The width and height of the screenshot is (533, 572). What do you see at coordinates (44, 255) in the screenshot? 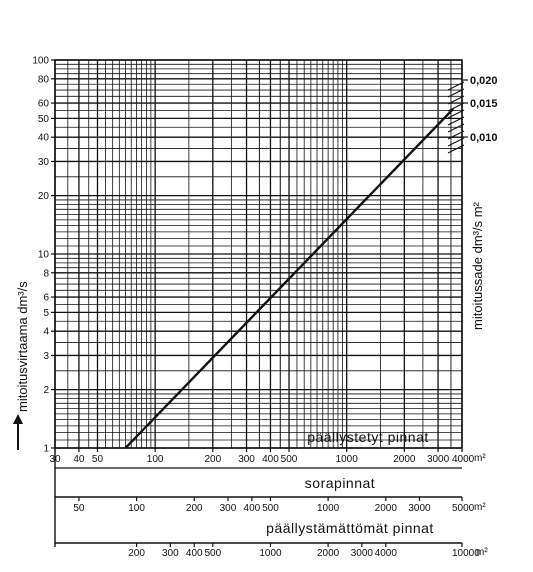
I see `y-tick-label: 10` at bounding box center [44, 255].